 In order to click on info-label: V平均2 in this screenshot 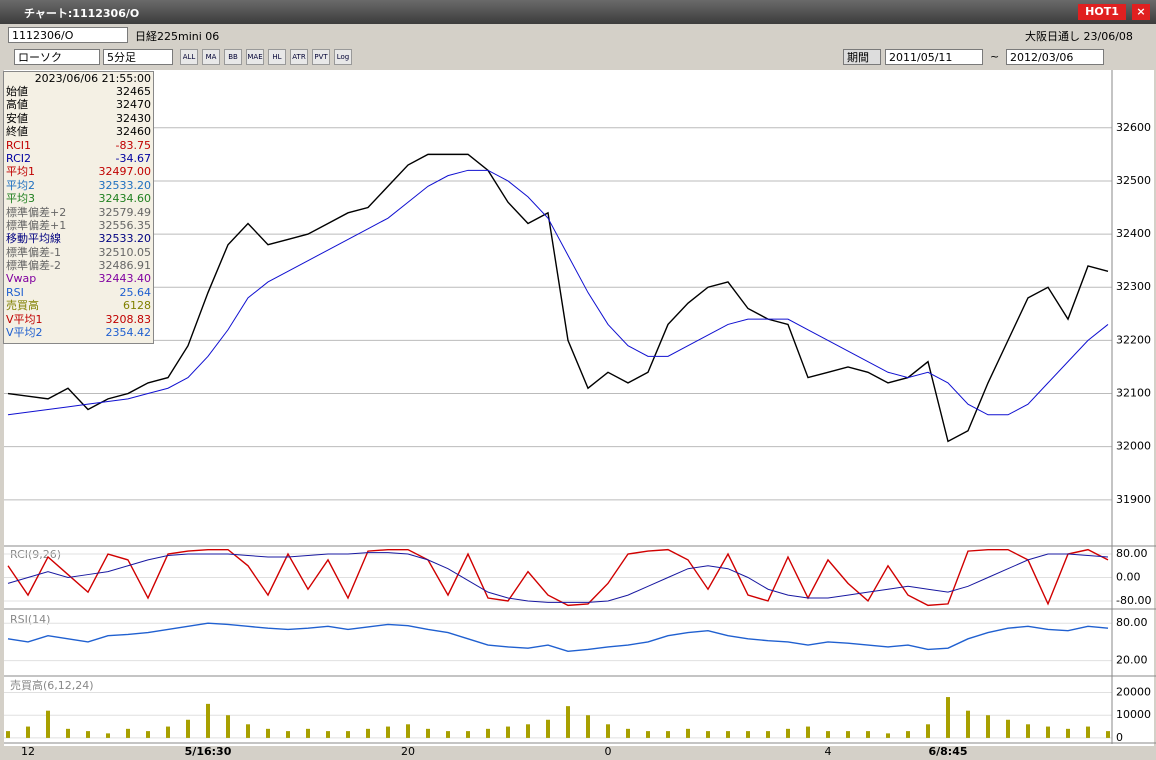, I will do `click(24, 333)`.